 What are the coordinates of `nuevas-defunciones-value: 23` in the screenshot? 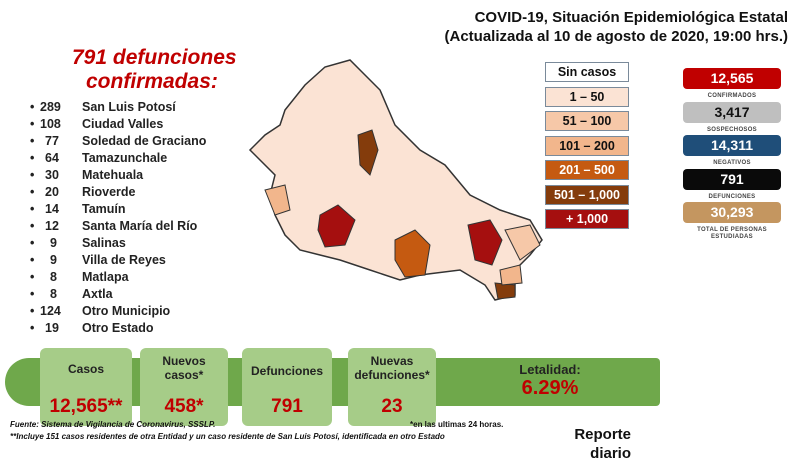 It's located at (392, 406).